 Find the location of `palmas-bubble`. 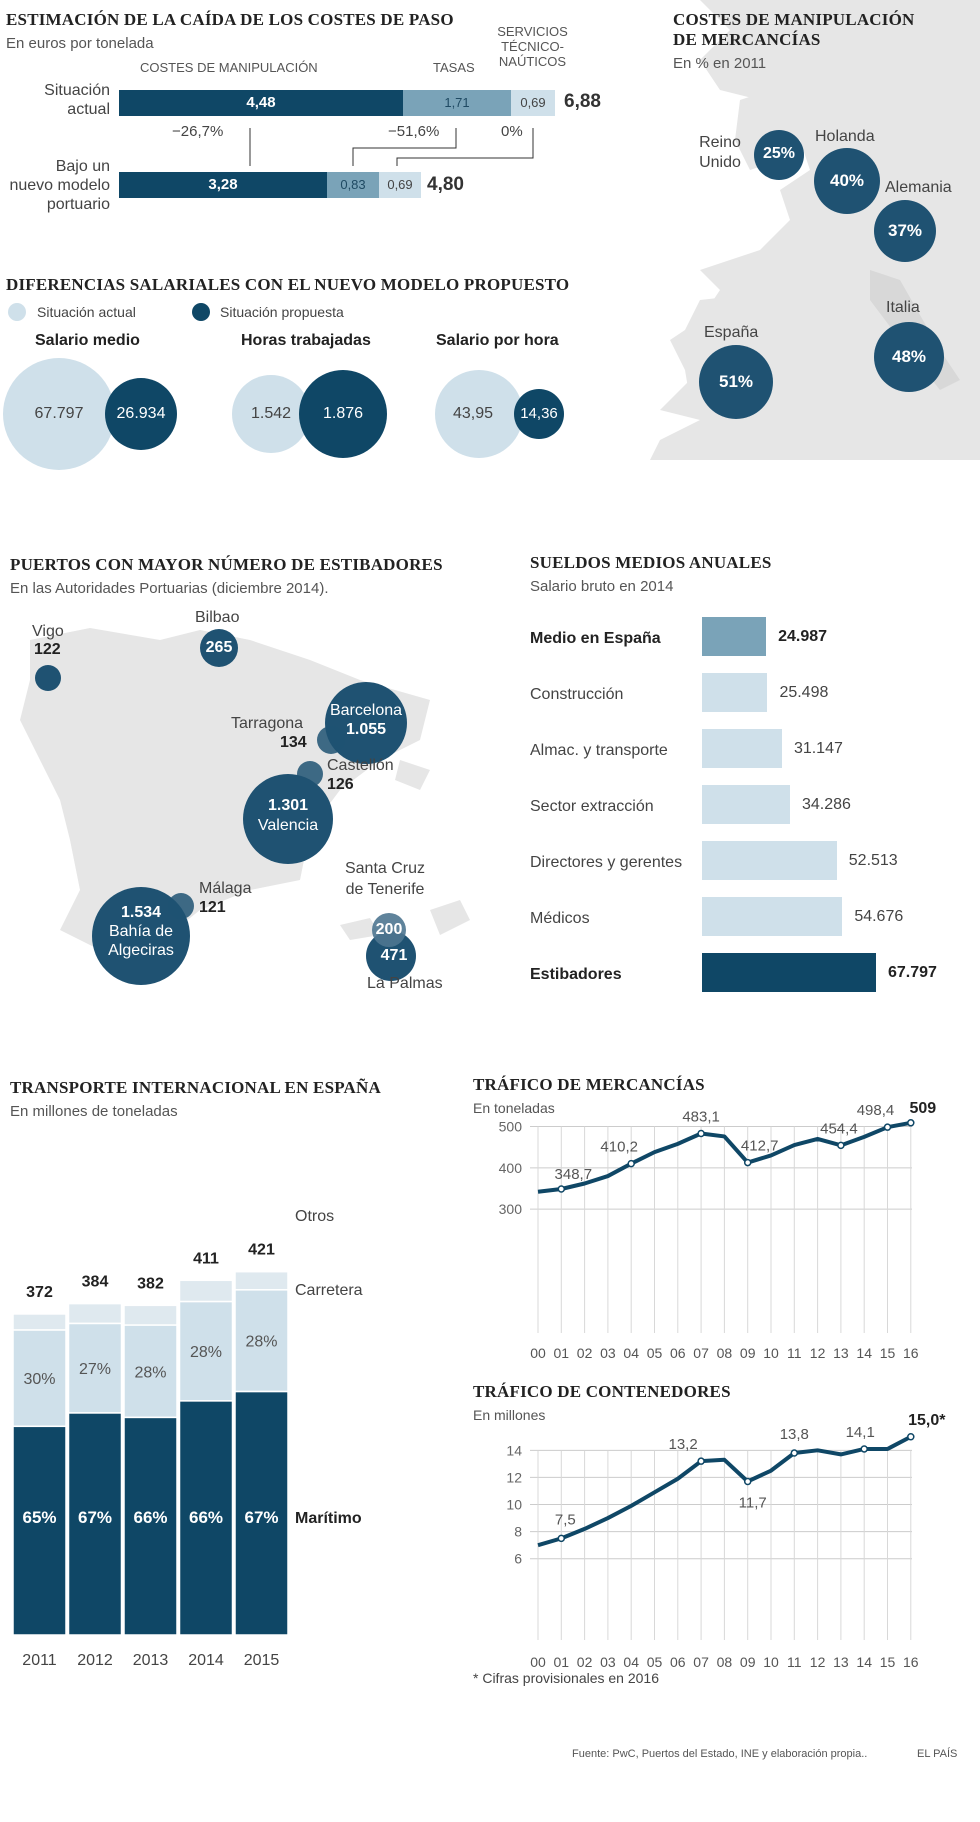

palmas-bubble is located at coordinates (391, 956).